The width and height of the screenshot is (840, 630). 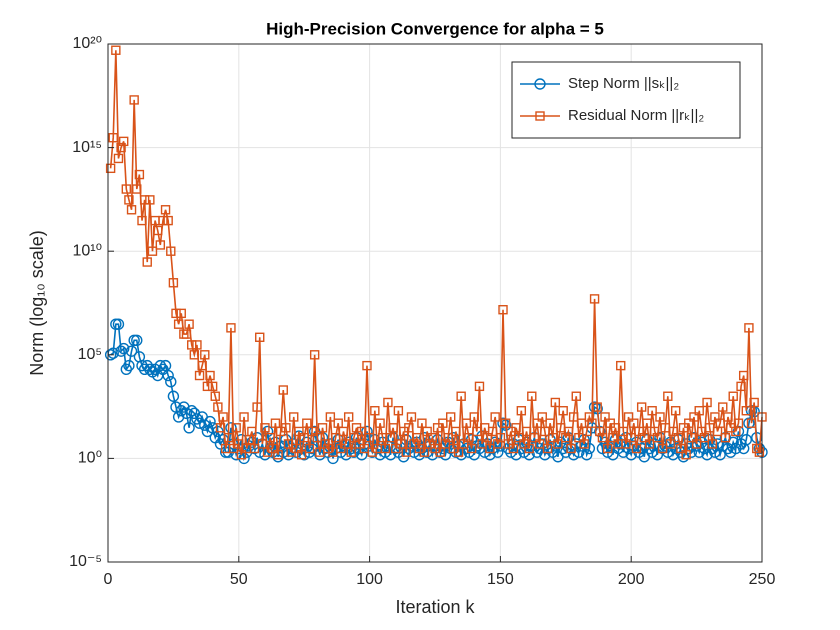 I want to click on x-tick-label: 200, so click(x=631, y=579).